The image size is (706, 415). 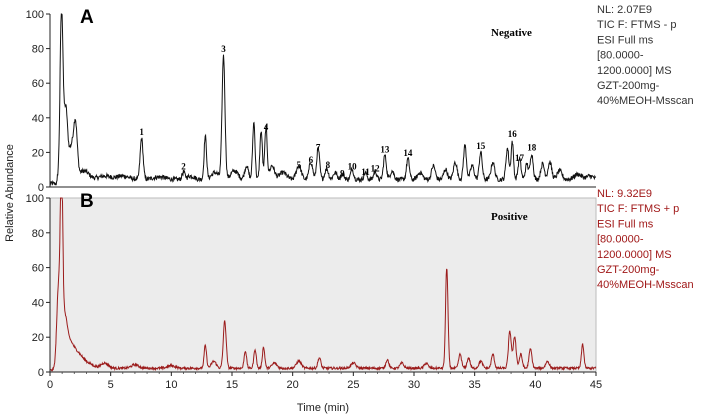 I want to click on panel-b-letter: B, so click(x=87, y=201).